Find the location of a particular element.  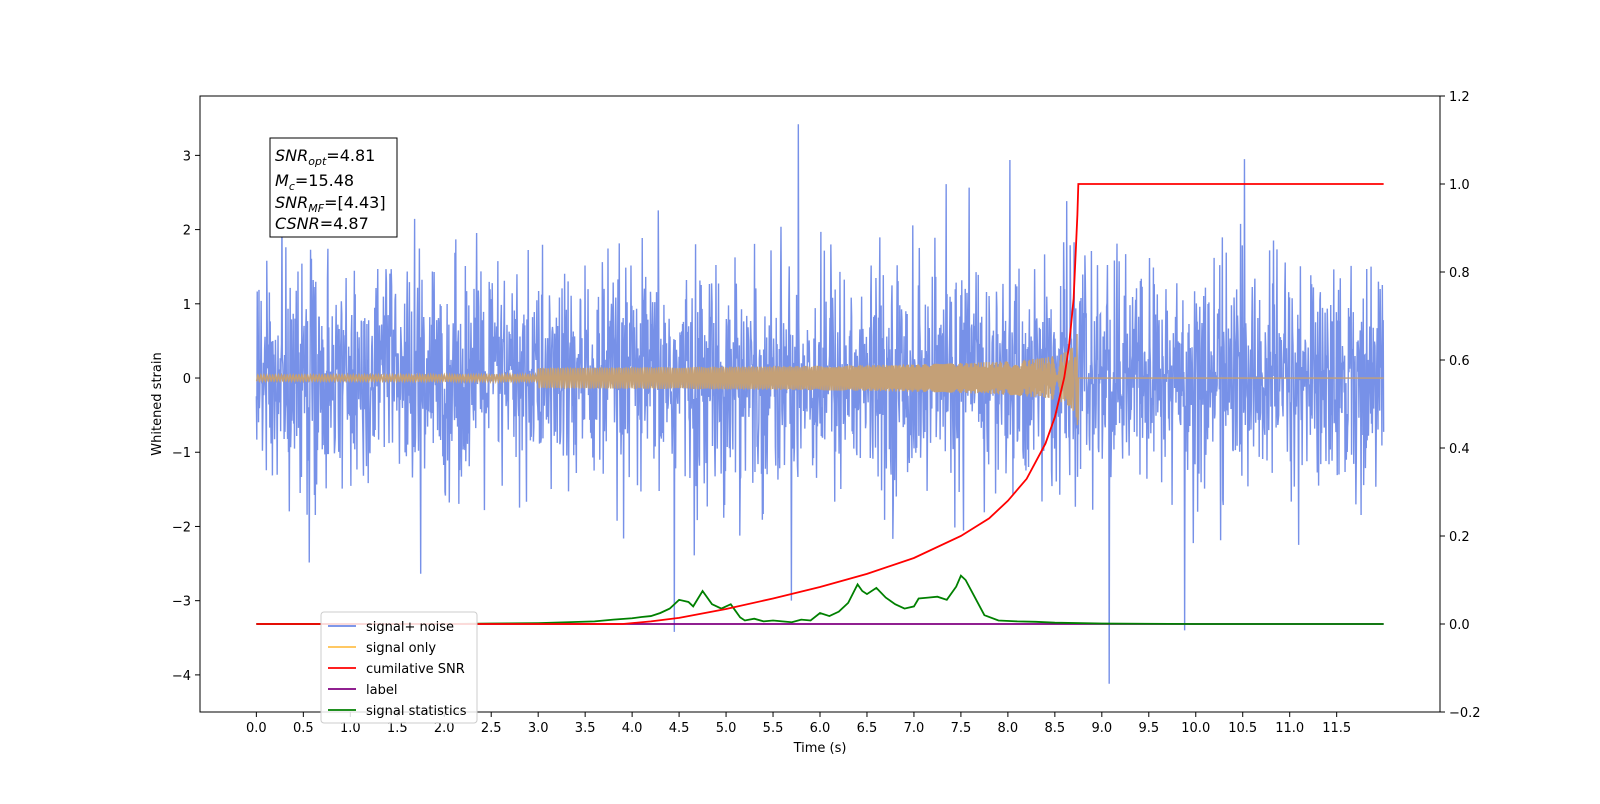

y-axis-left: 3 2 1 0 −1 −2 −3 −4 is located at coordinates (186, 416).